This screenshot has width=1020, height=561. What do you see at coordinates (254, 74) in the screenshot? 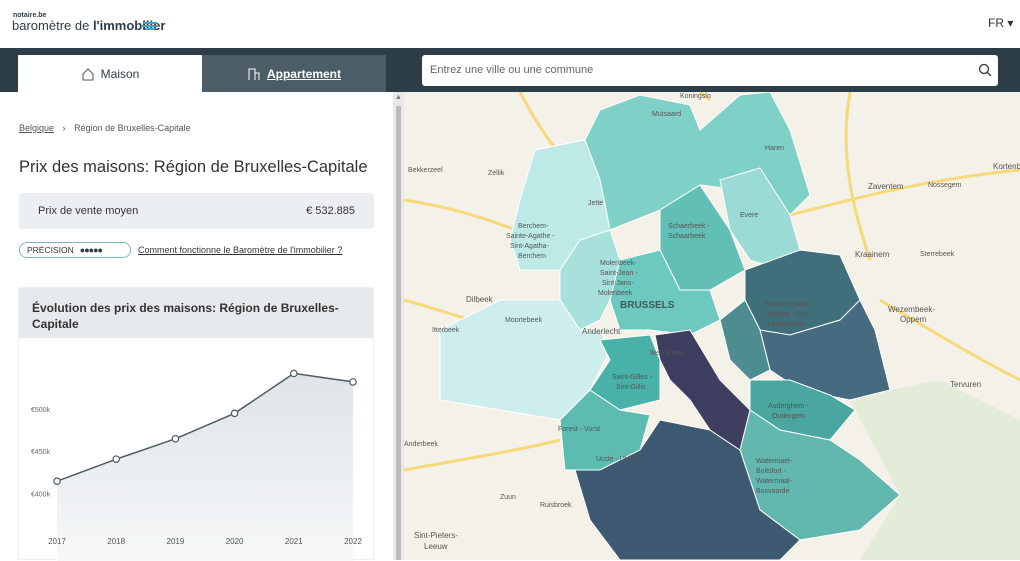
I see `building-icon` at bounding box center [254, 74].